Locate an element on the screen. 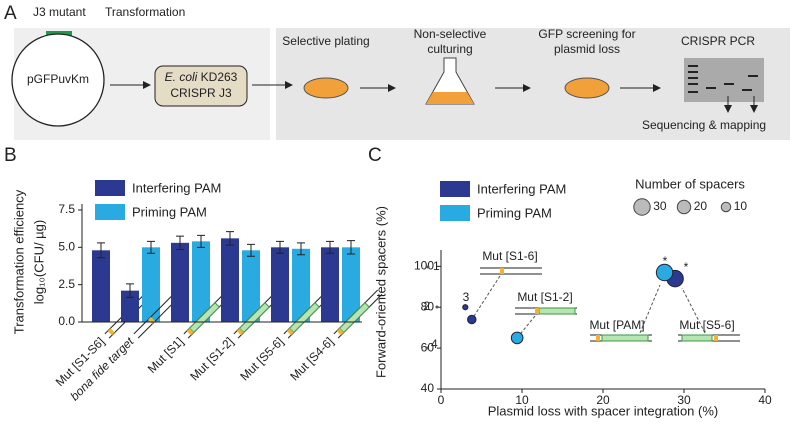 The width and height of the screenshot is (800, 435). y-axis-label: log₁₀(CFU/ µg) is located at coordinates (38, 262).